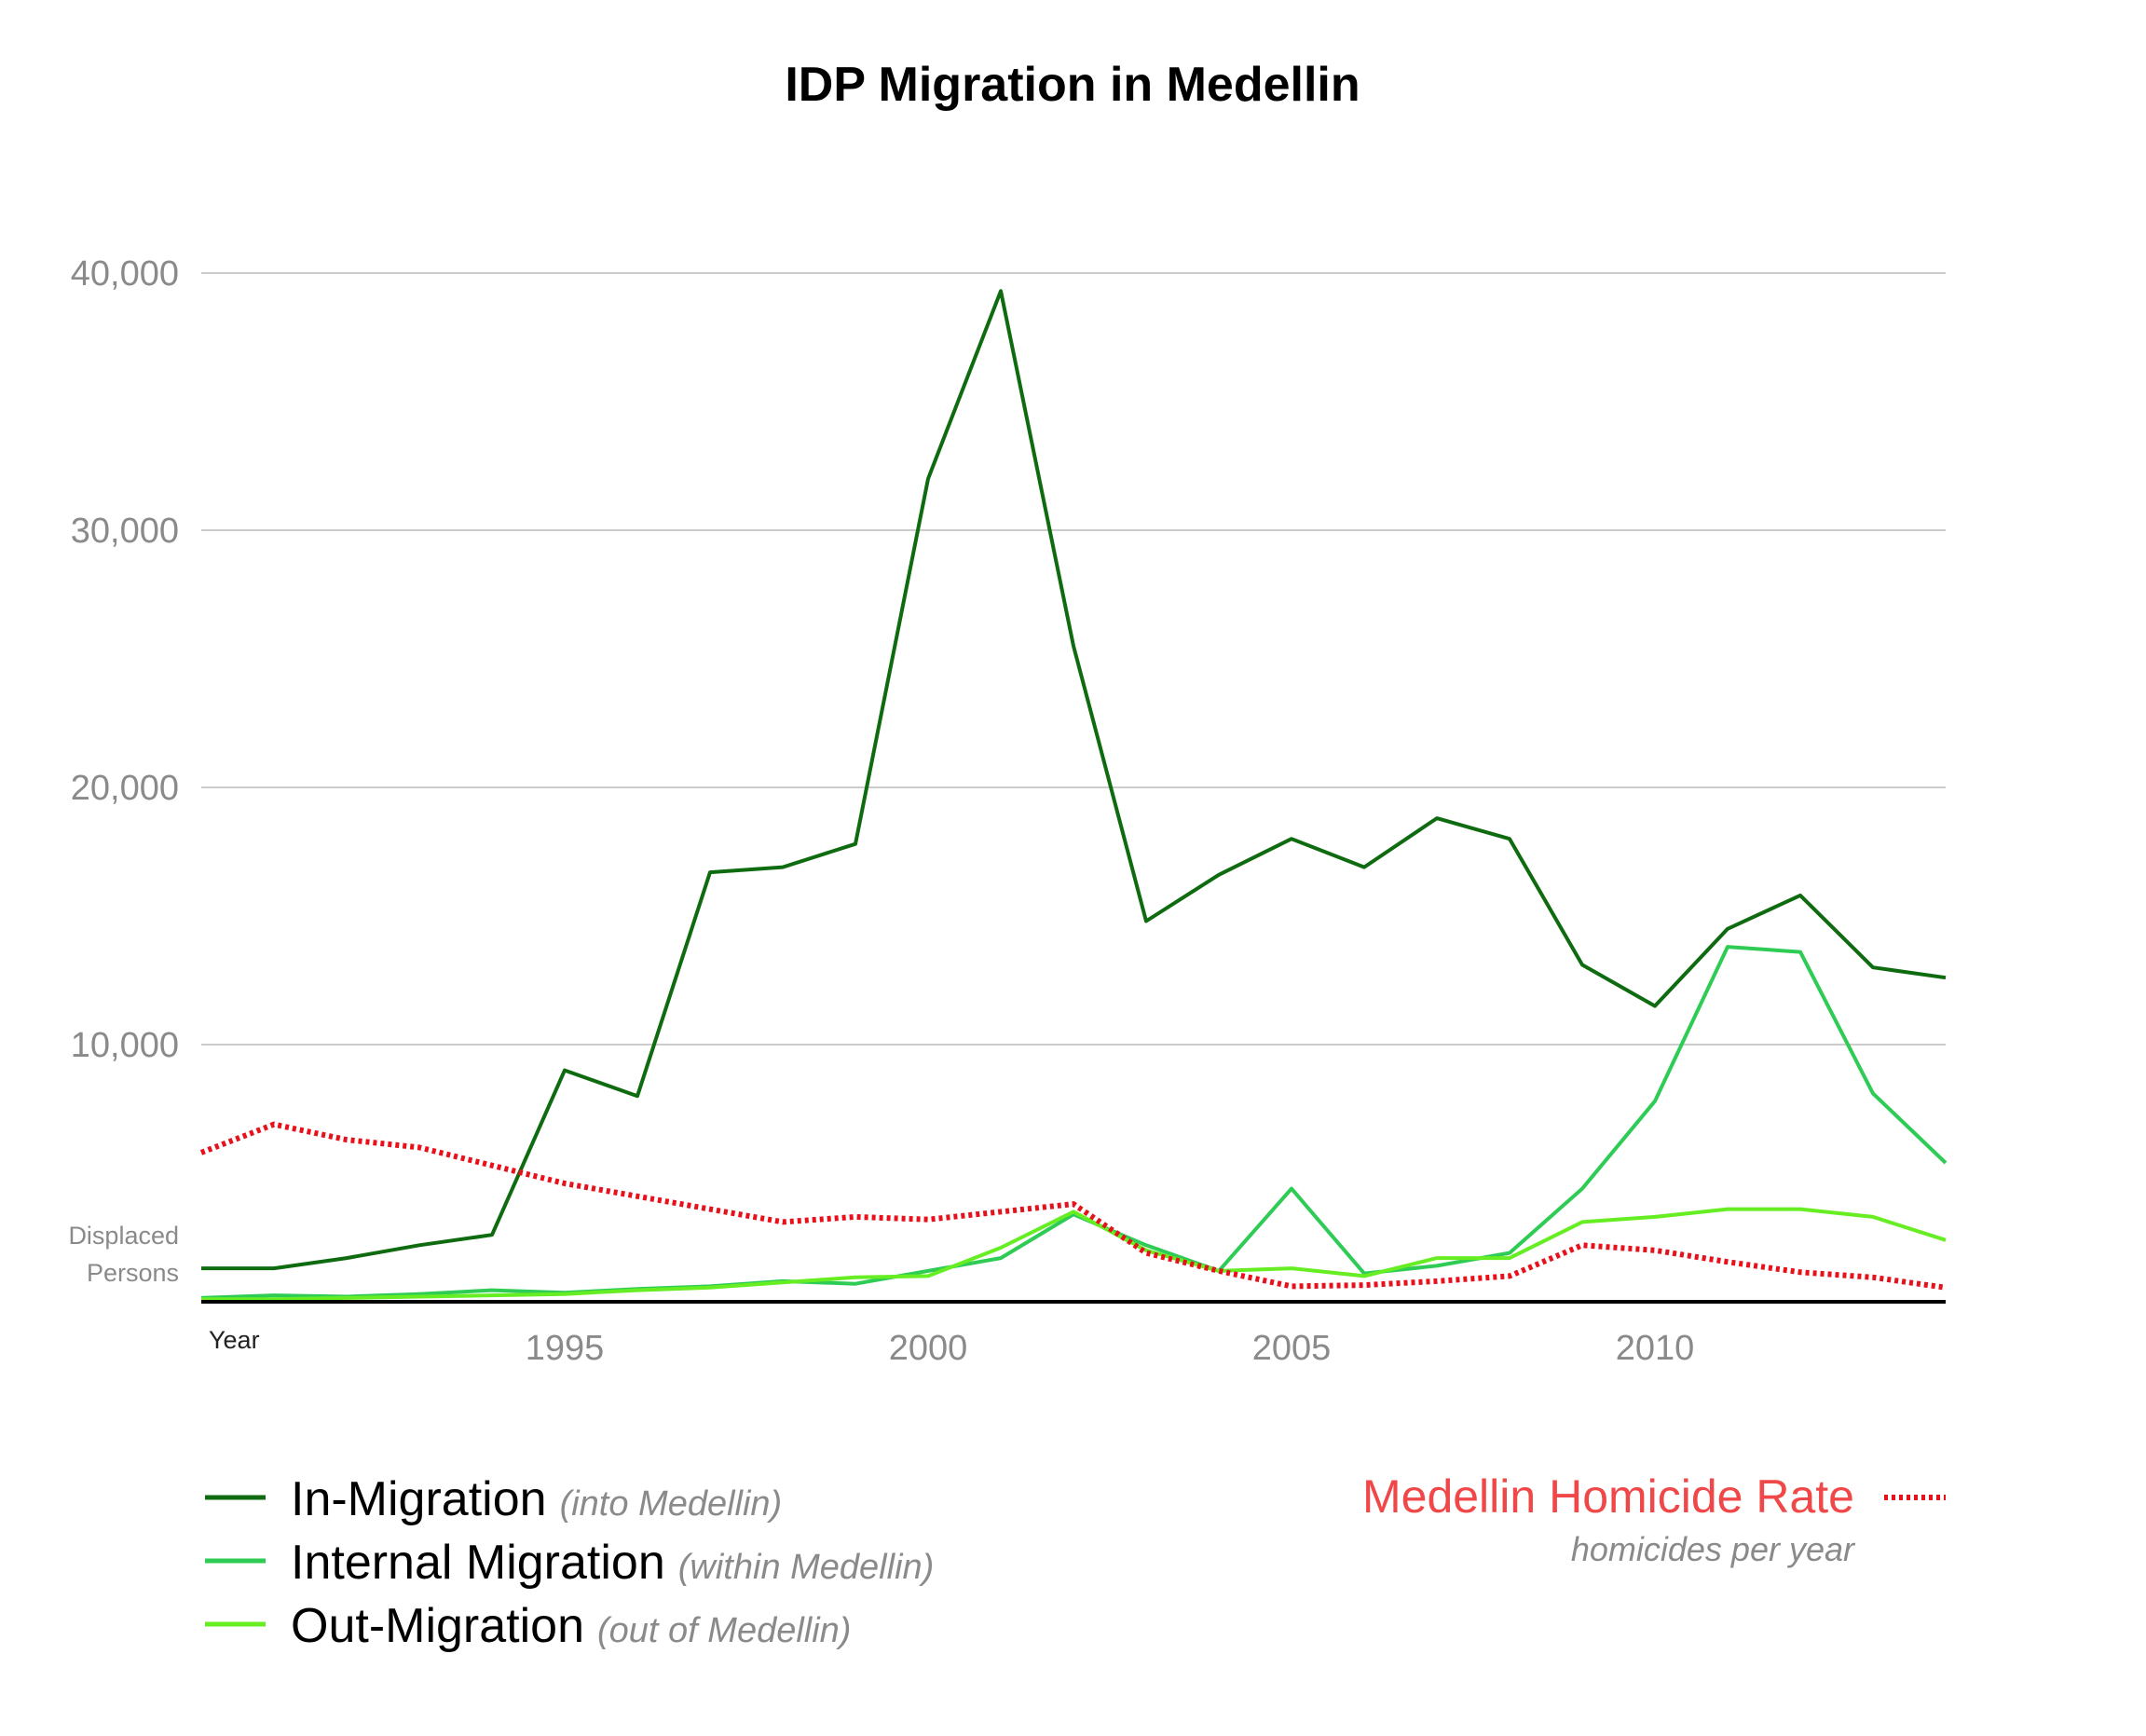 The image size is (2146, 1736). What do you see at coordinates (125, 1045) in the screenshot?
I see `y-tick-label: 10,000` at bounding box center [125, 1045].